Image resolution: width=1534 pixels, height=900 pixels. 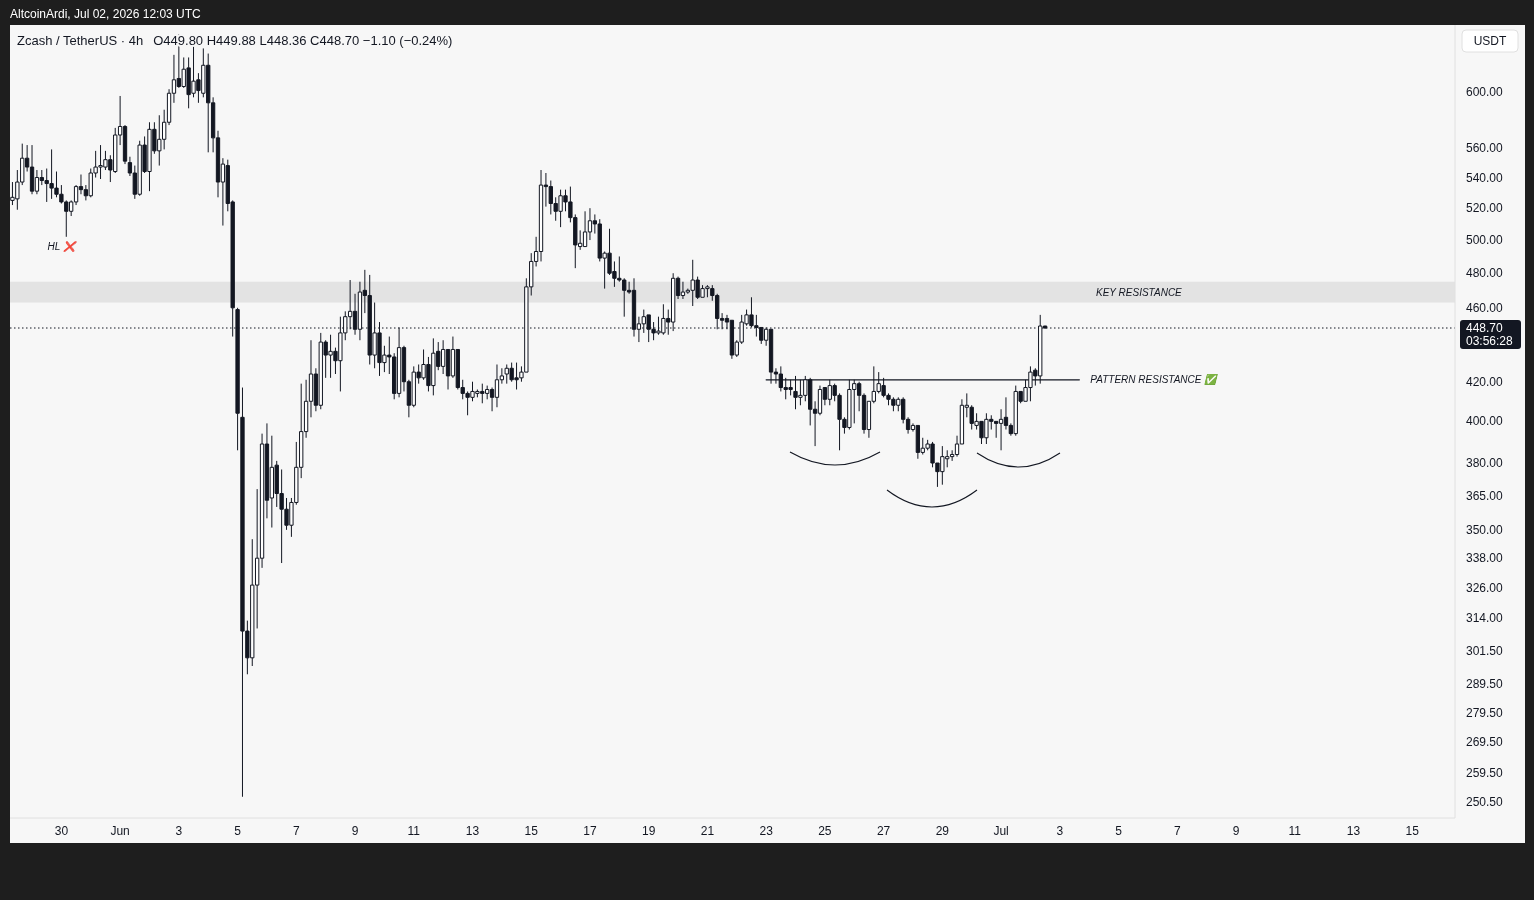 What do you see at coordinates (1485, 381) in the screenshot?
I see `y-tick-label: 420.00` at bounding box center [1485, 381].